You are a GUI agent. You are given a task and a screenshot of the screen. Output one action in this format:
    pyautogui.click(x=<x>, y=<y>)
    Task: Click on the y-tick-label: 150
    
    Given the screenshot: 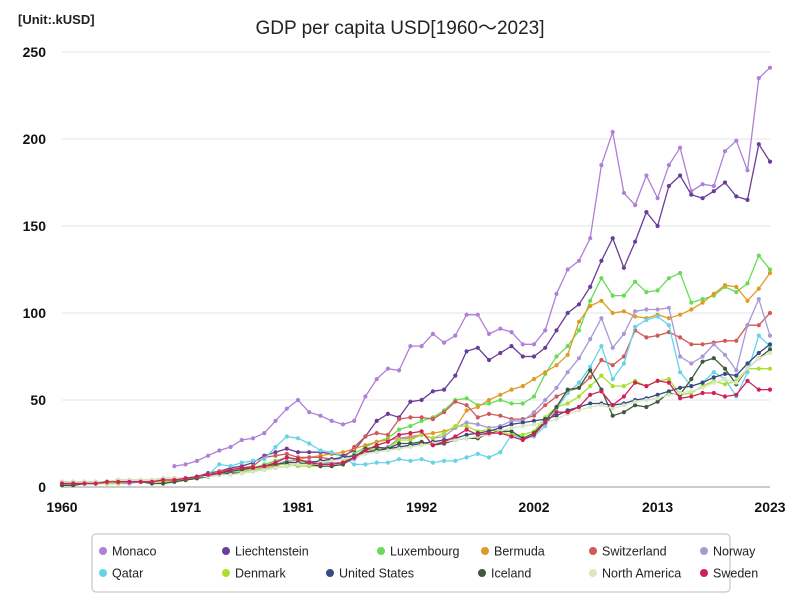 What is the action you would take?
    pyautogui.click(x=35, y=226)
    